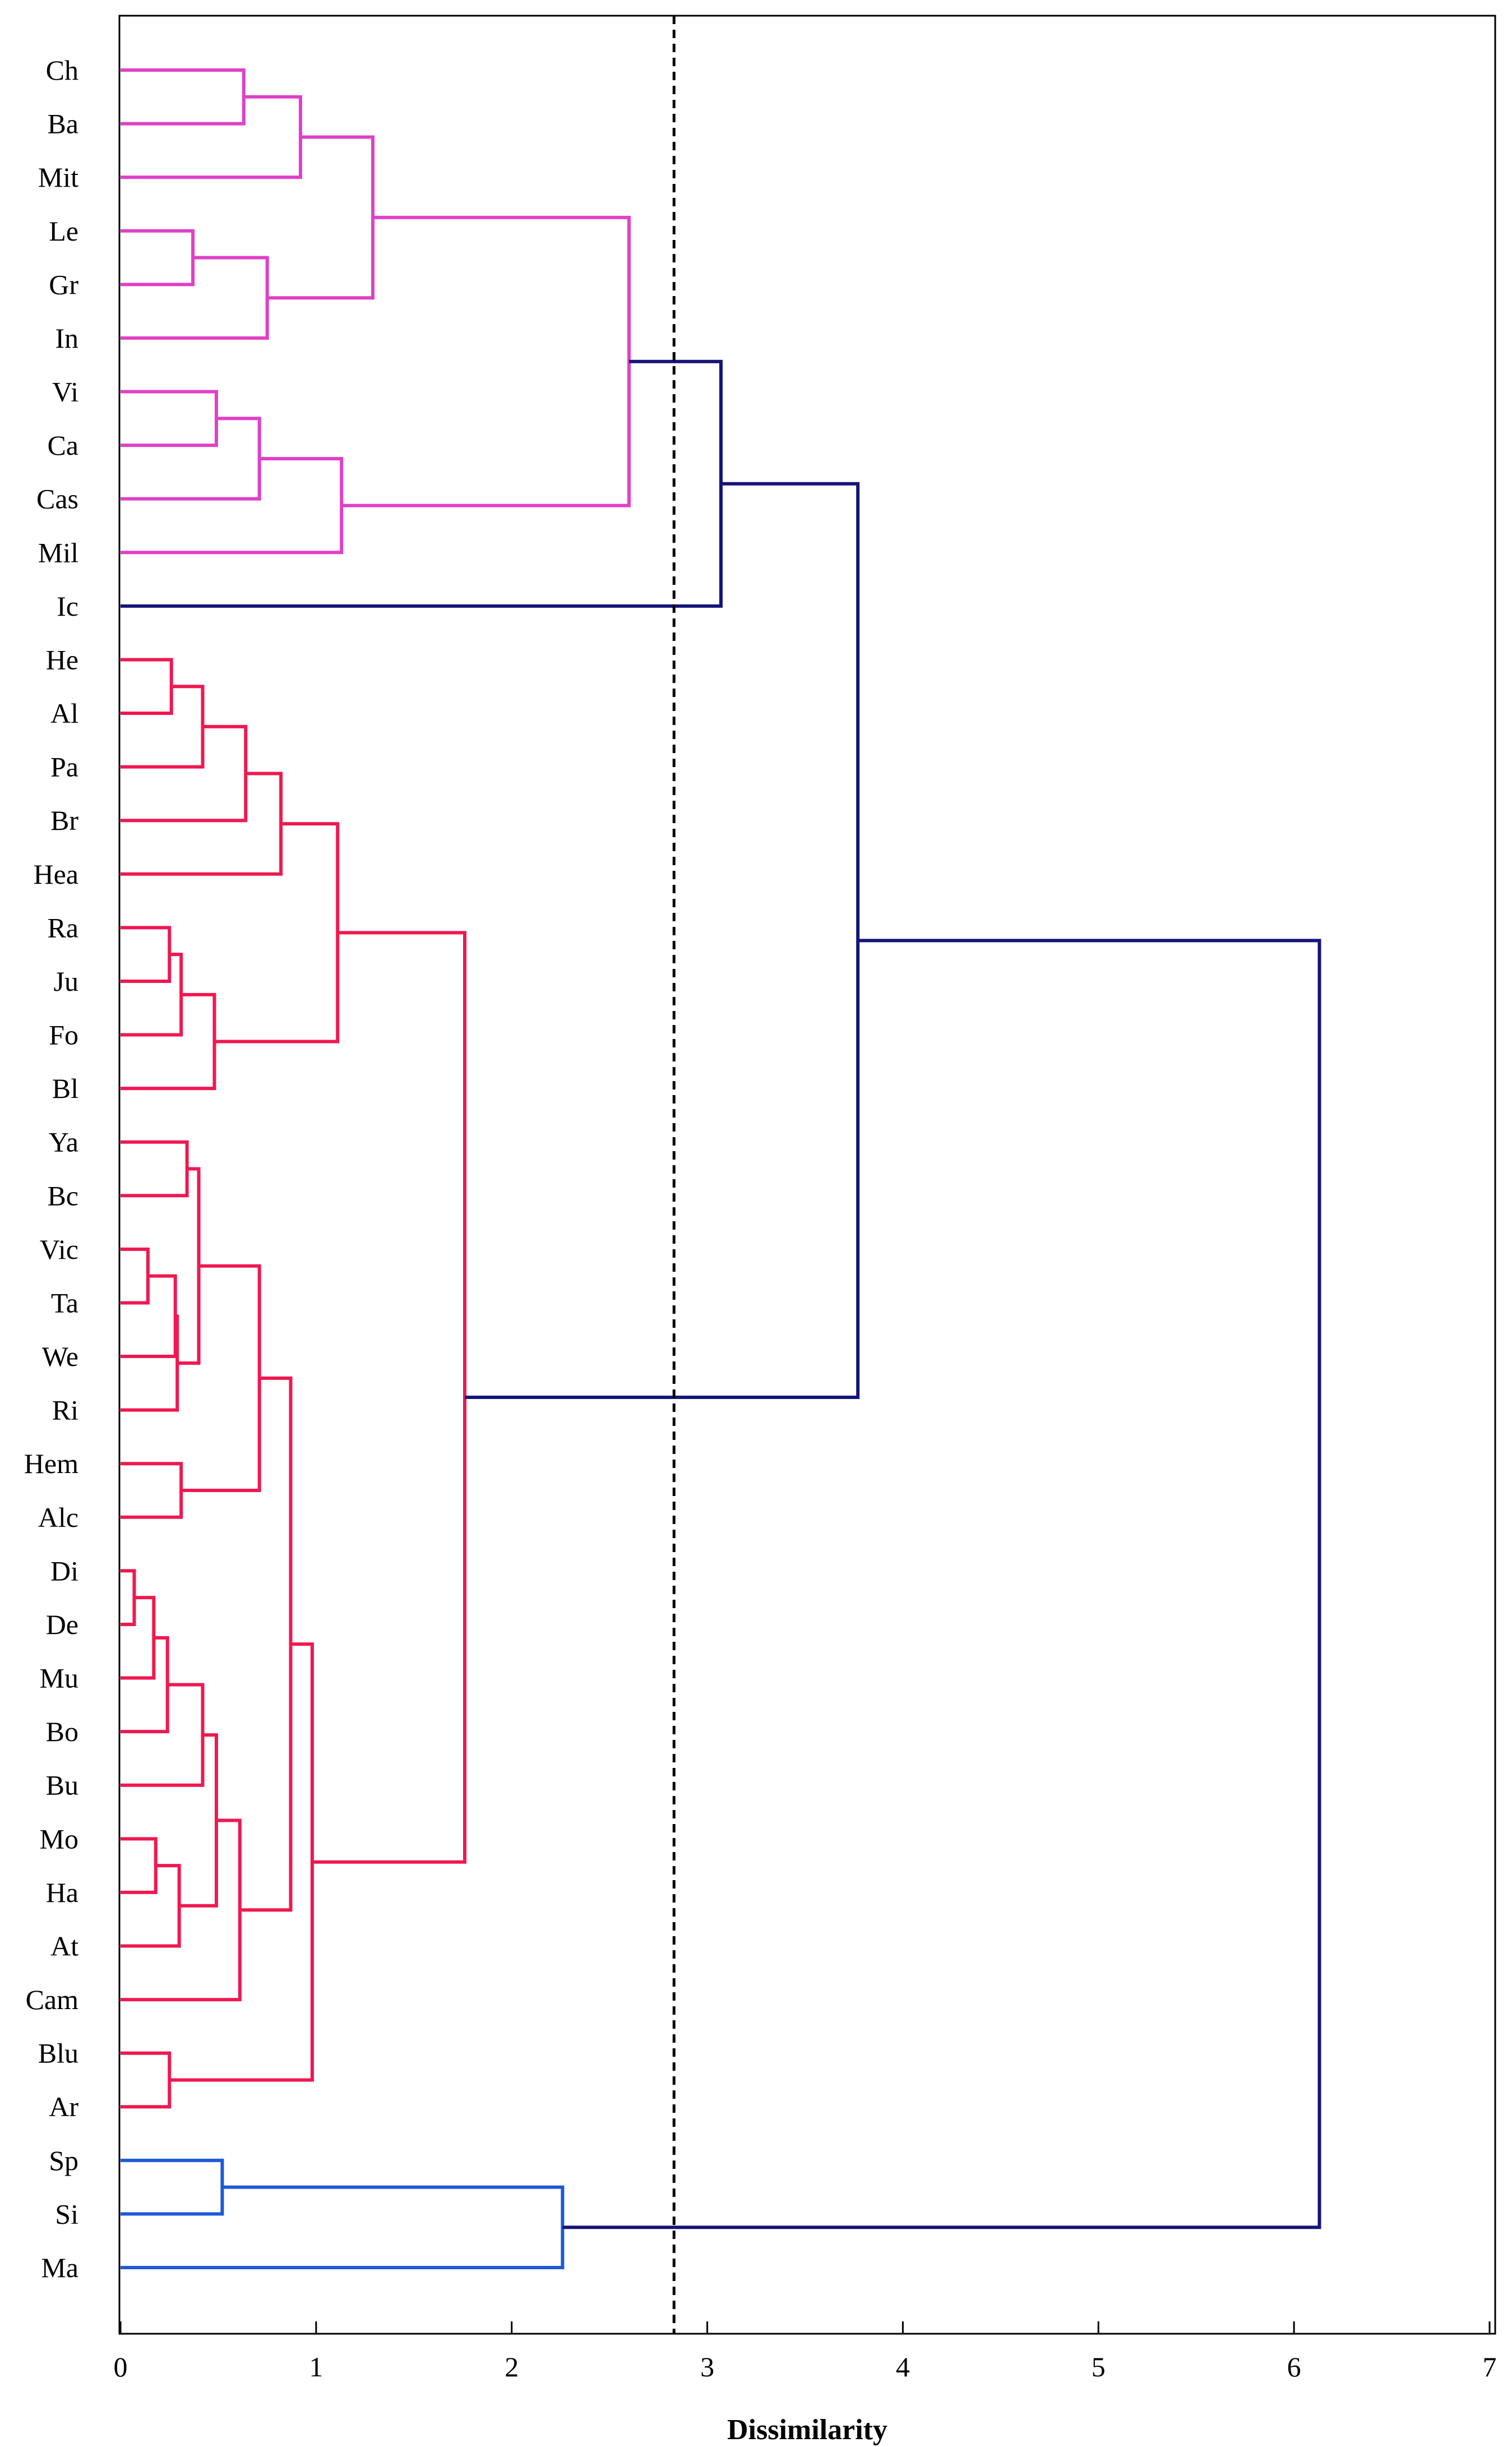 This screenshot has height=2447, width=1512. I want to click on link-m3, so click(158, 258).